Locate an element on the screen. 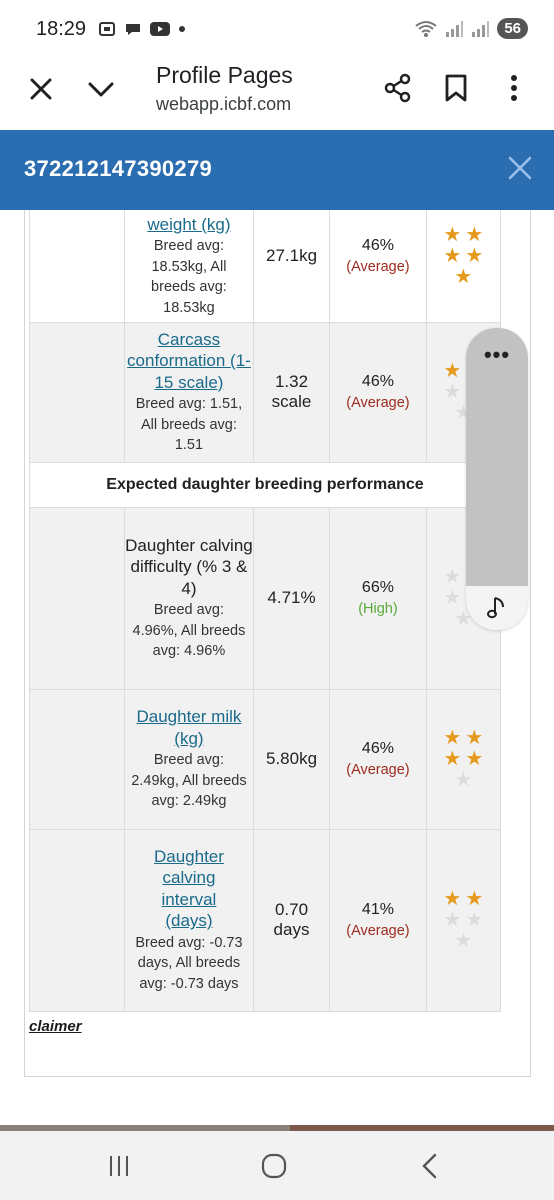 The image size is (554, 1200). notification-icons is located at coordinates (142, 29).